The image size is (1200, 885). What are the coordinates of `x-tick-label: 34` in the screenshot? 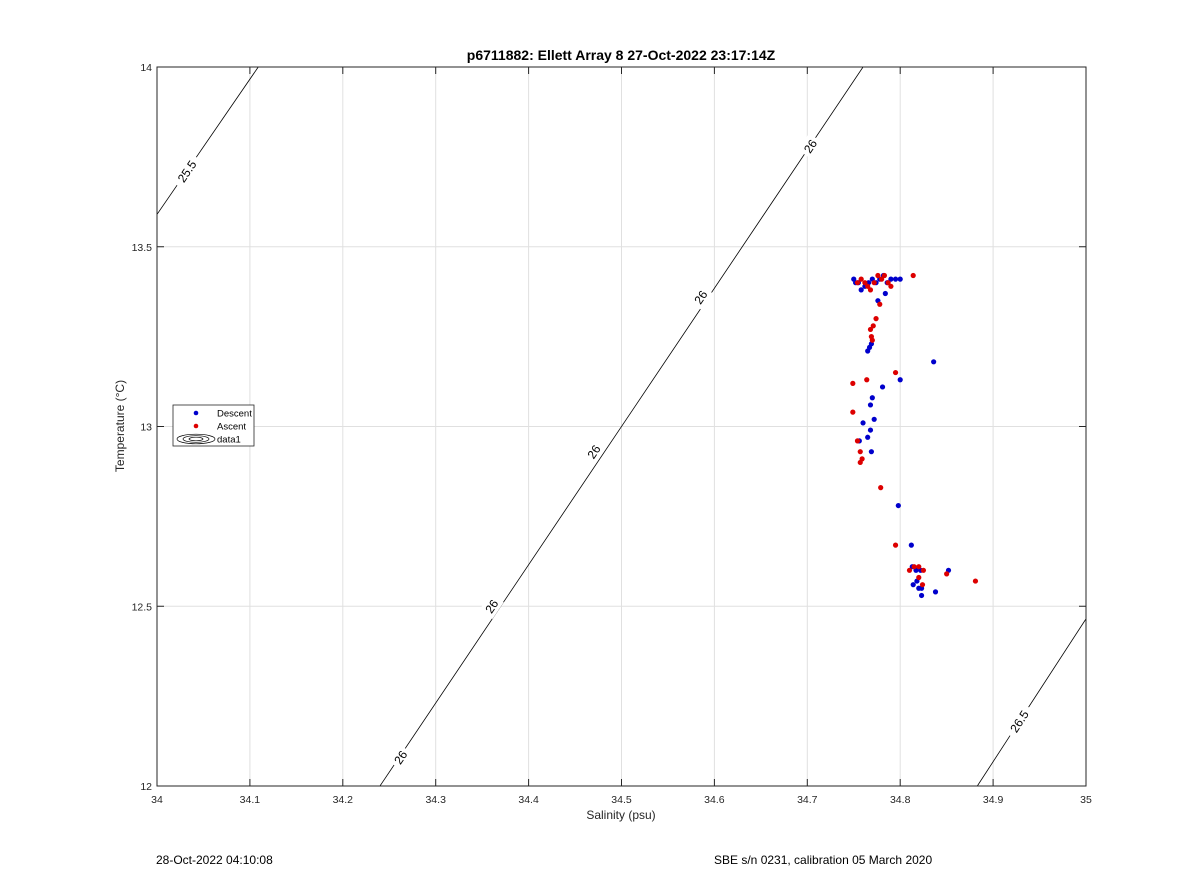 It's located at (157, 800).